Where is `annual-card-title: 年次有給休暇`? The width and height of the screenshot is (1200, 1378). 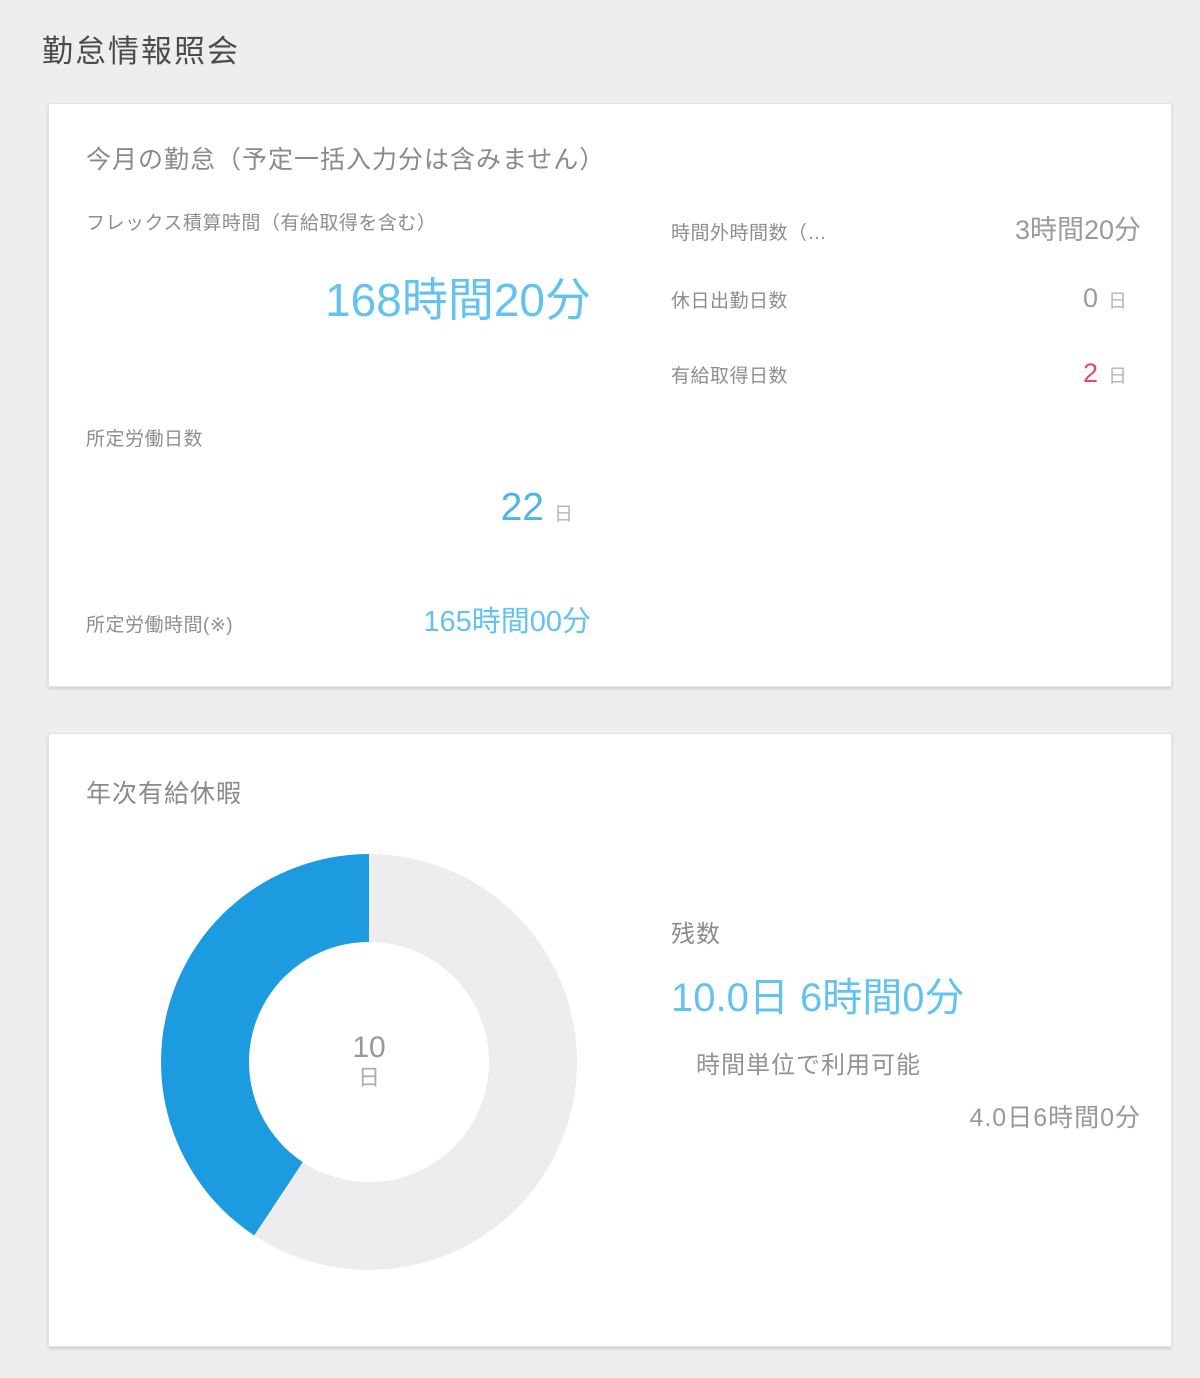 annual-card-title: 年次有給休暇 is located at coordinates (164, 794).